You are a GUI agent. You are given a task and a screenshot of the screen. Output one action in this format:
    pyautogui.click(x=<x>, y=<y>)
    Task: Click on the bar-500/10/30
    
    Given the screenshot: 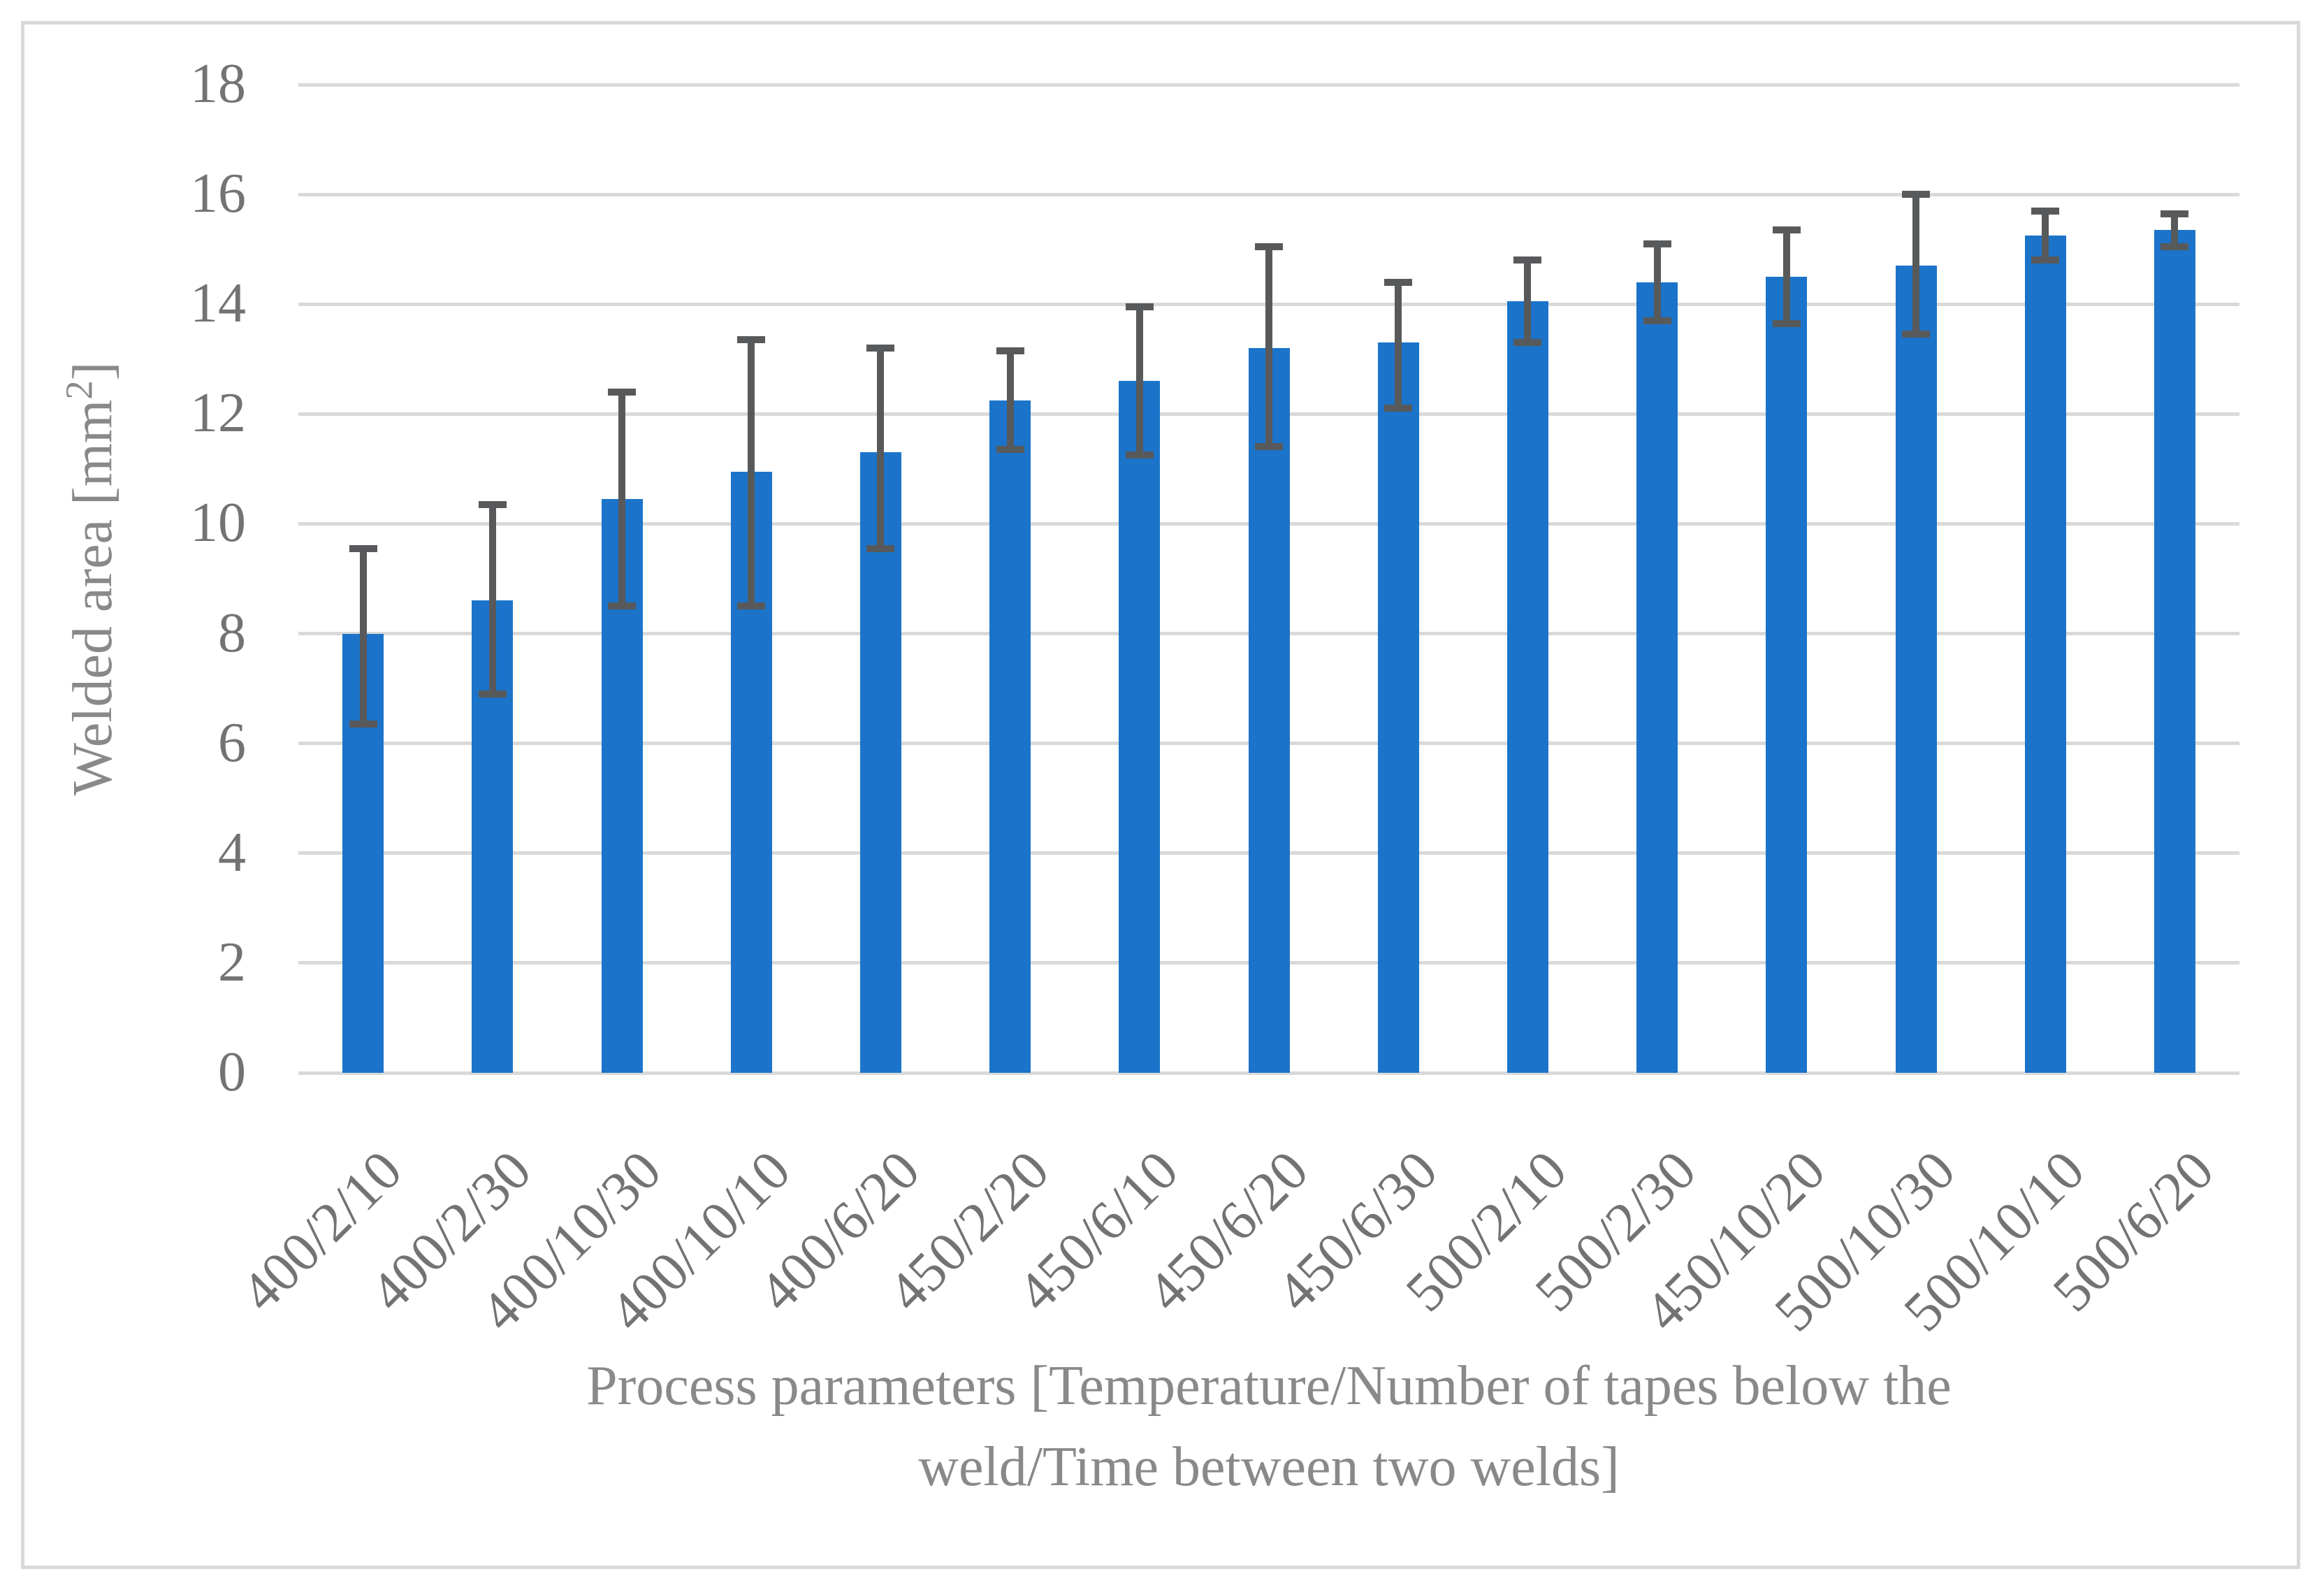 What is the action you would take?
    pyautogui.click(x=1916, y=669)
    